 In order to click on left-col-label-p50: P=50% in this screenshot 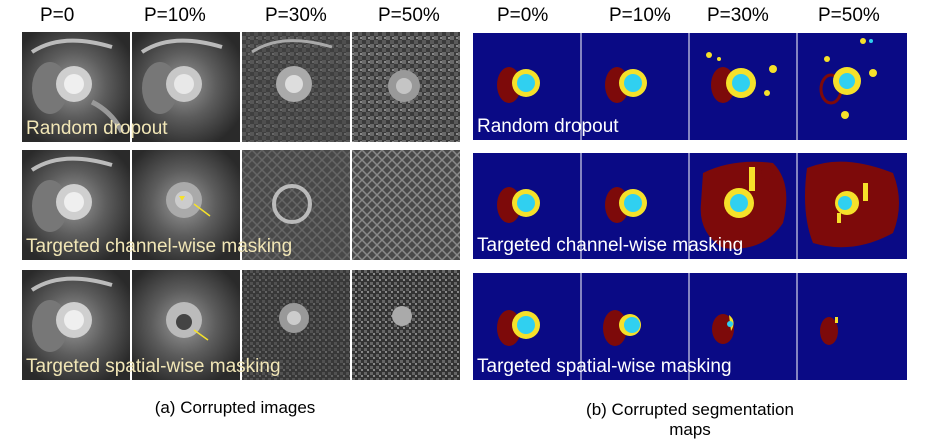, I will do `click(409, 15)`.